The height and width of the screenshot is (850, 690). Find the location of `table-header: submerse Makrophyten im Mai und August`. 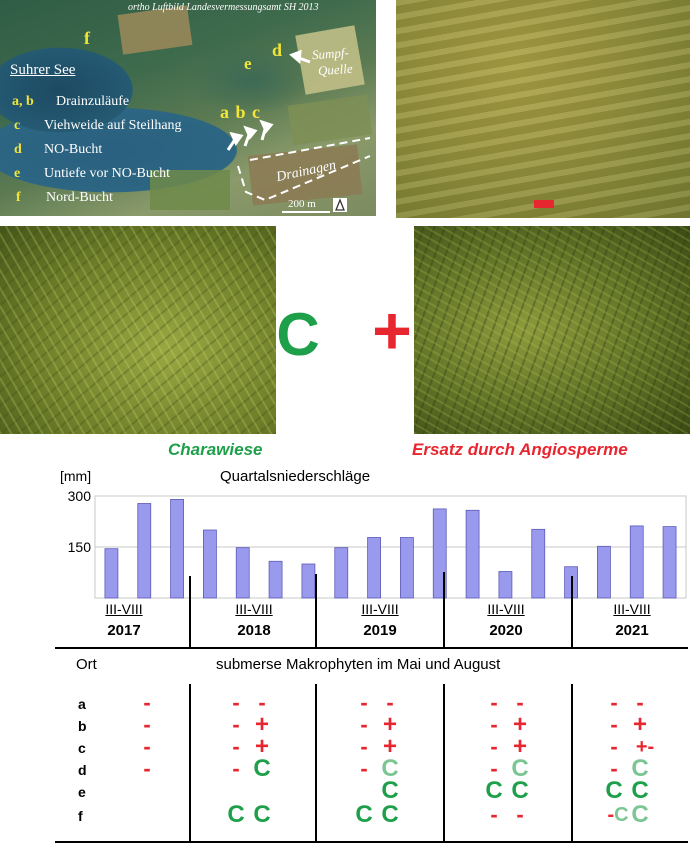

table-header: submerse Makrophyten im Mai und August is located at coordinates (358, 664).